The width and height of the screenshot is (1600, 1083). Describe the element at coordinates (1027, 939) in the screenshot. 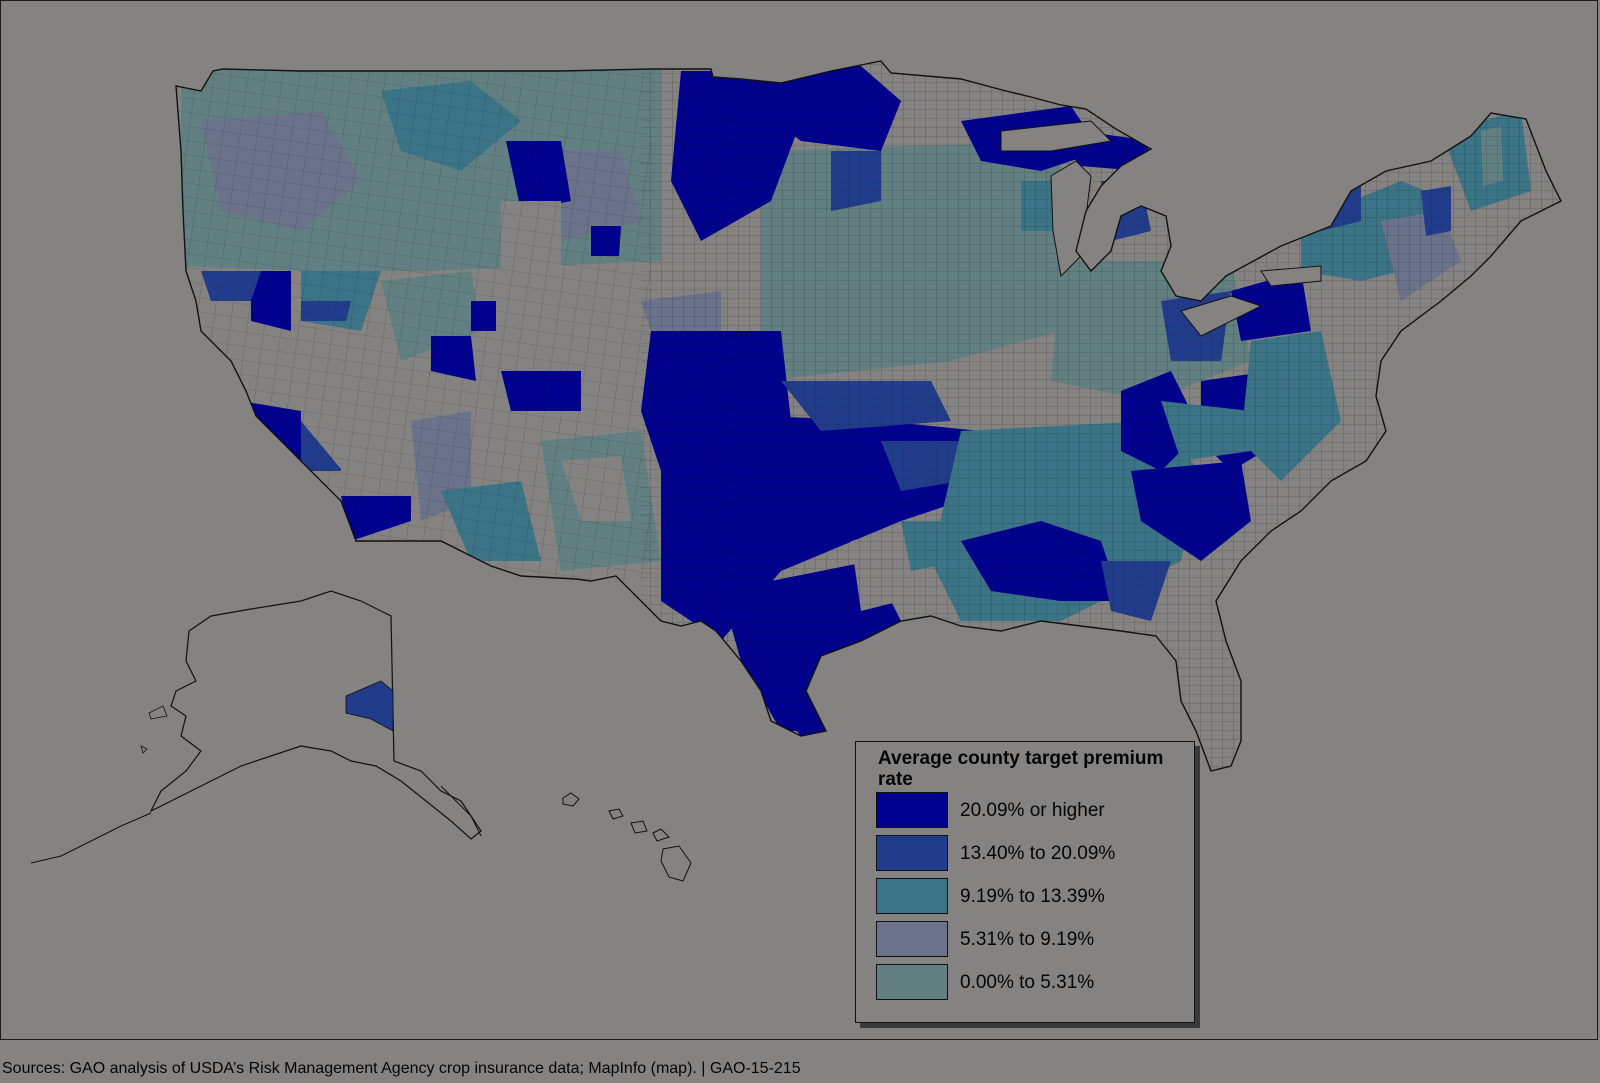

I see `legend-label: 5.31% to 9.19%` at that location.